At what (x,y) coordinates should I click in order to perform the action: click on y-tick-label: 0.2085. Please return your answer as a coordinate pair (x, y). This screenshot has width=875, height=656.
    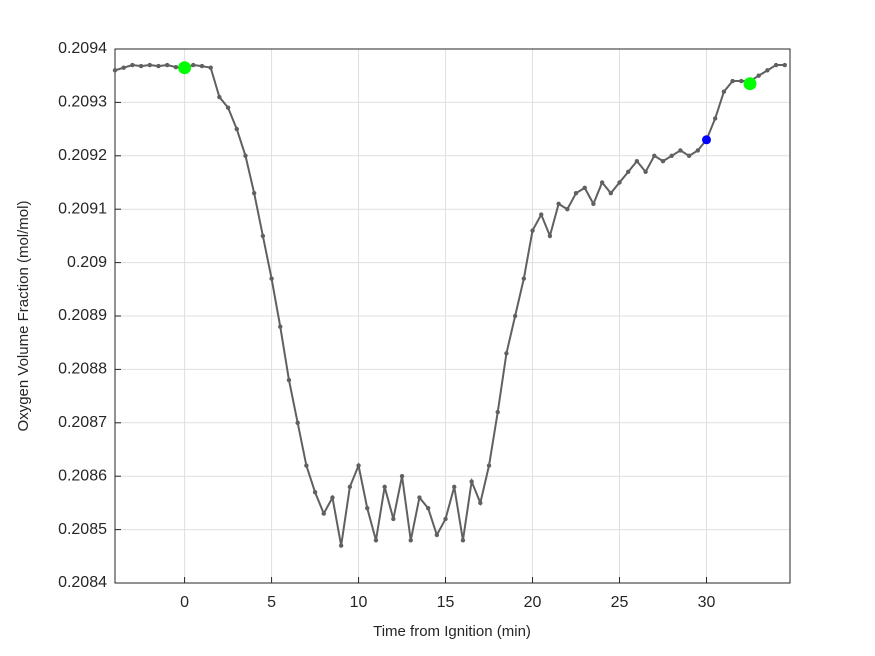
    Looking at the image, I should click on (82, 529).